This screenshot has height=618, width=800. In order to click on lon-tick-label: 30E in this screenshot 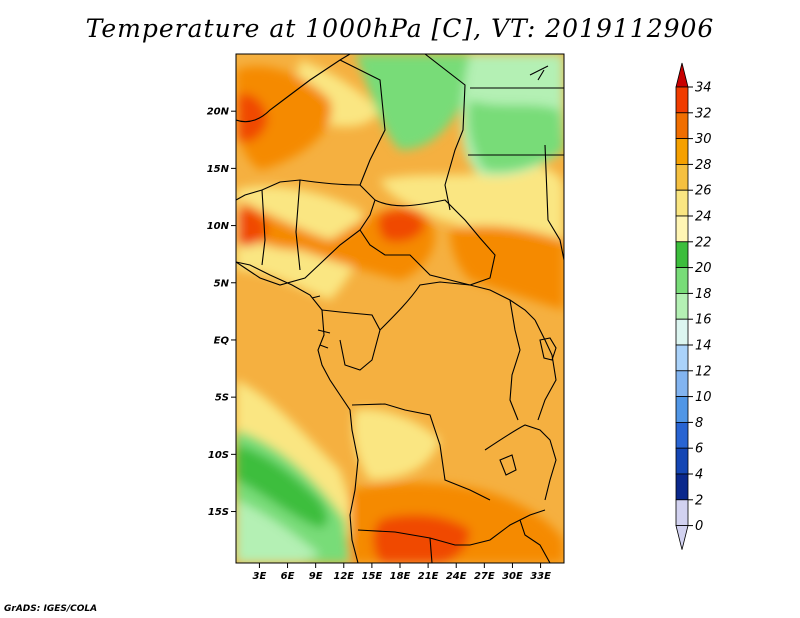, I will do `click(512, 576)`.